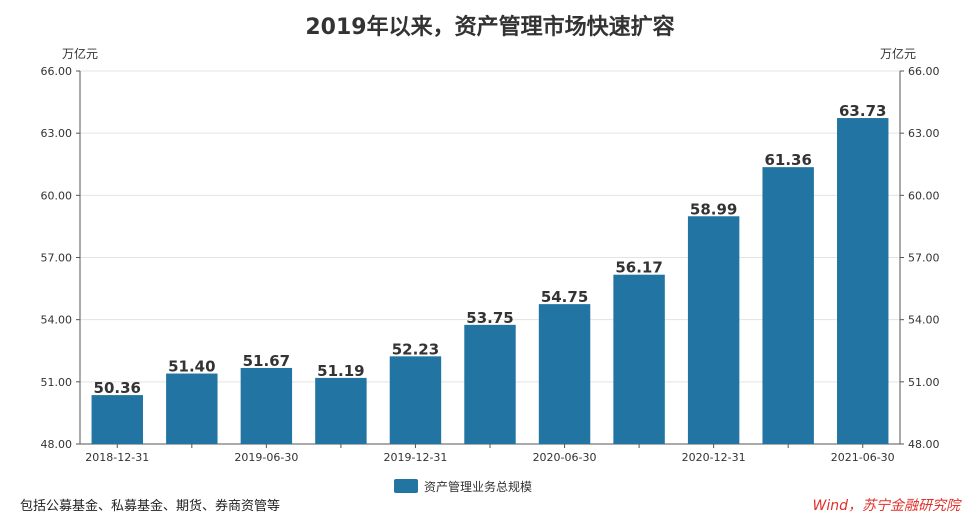  What do you see at coordinates (924, 133) in the screenshot?
I see `y-tick-right: 63.00` at bounding box center [924, 133].